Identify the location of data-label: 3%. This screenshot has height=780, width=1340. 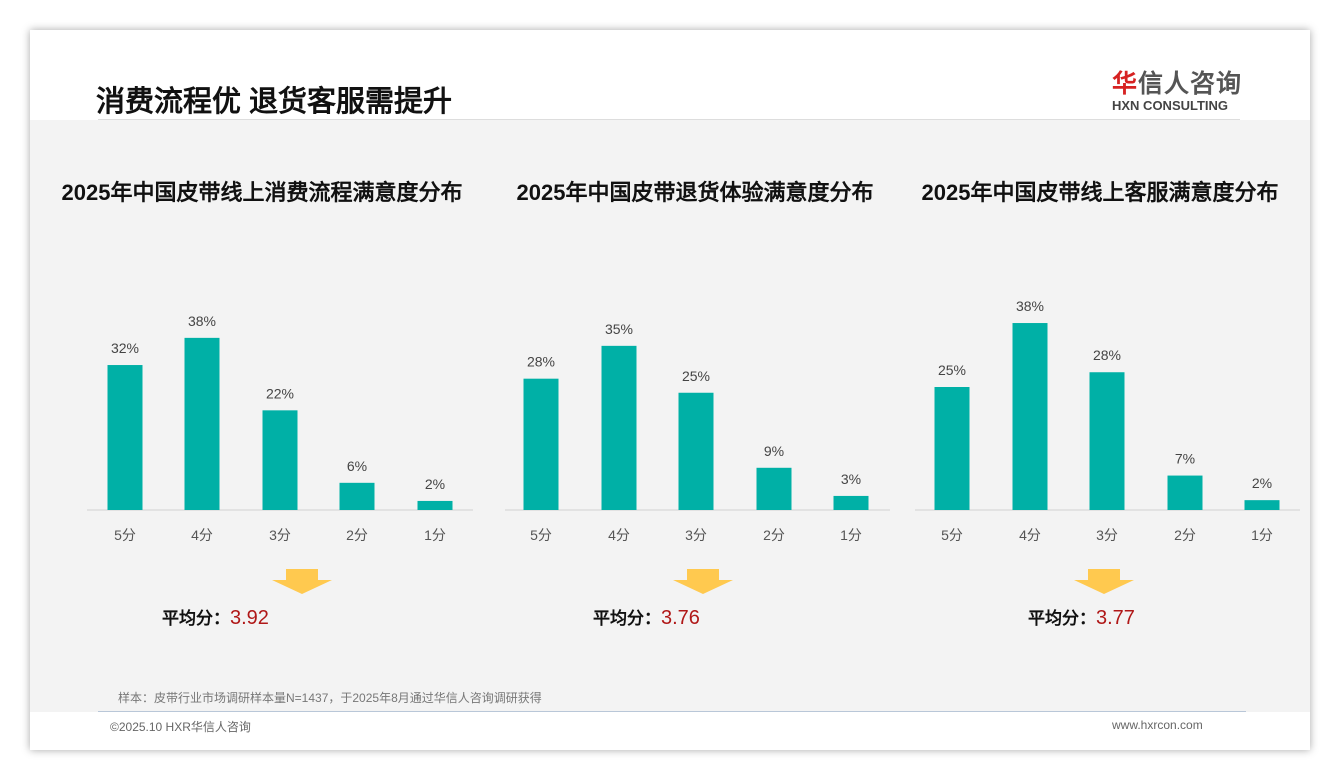
(851, 479).